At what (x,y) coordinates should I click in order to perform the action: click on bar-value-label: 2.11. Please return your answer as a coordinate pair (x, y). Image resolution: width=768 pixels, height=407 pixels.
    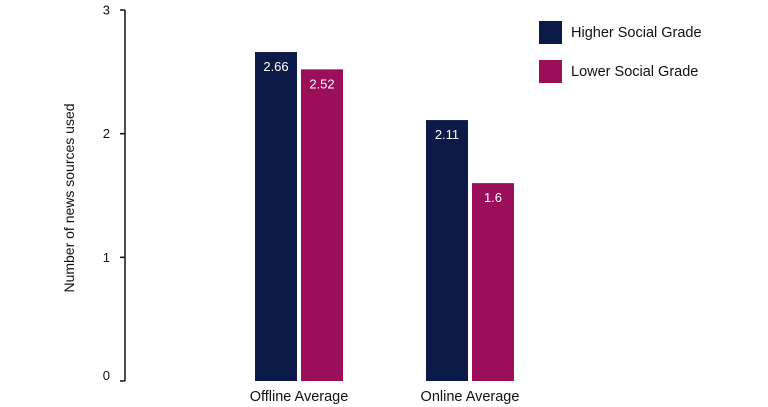
    Looking at the image, I should click on (447, 134).